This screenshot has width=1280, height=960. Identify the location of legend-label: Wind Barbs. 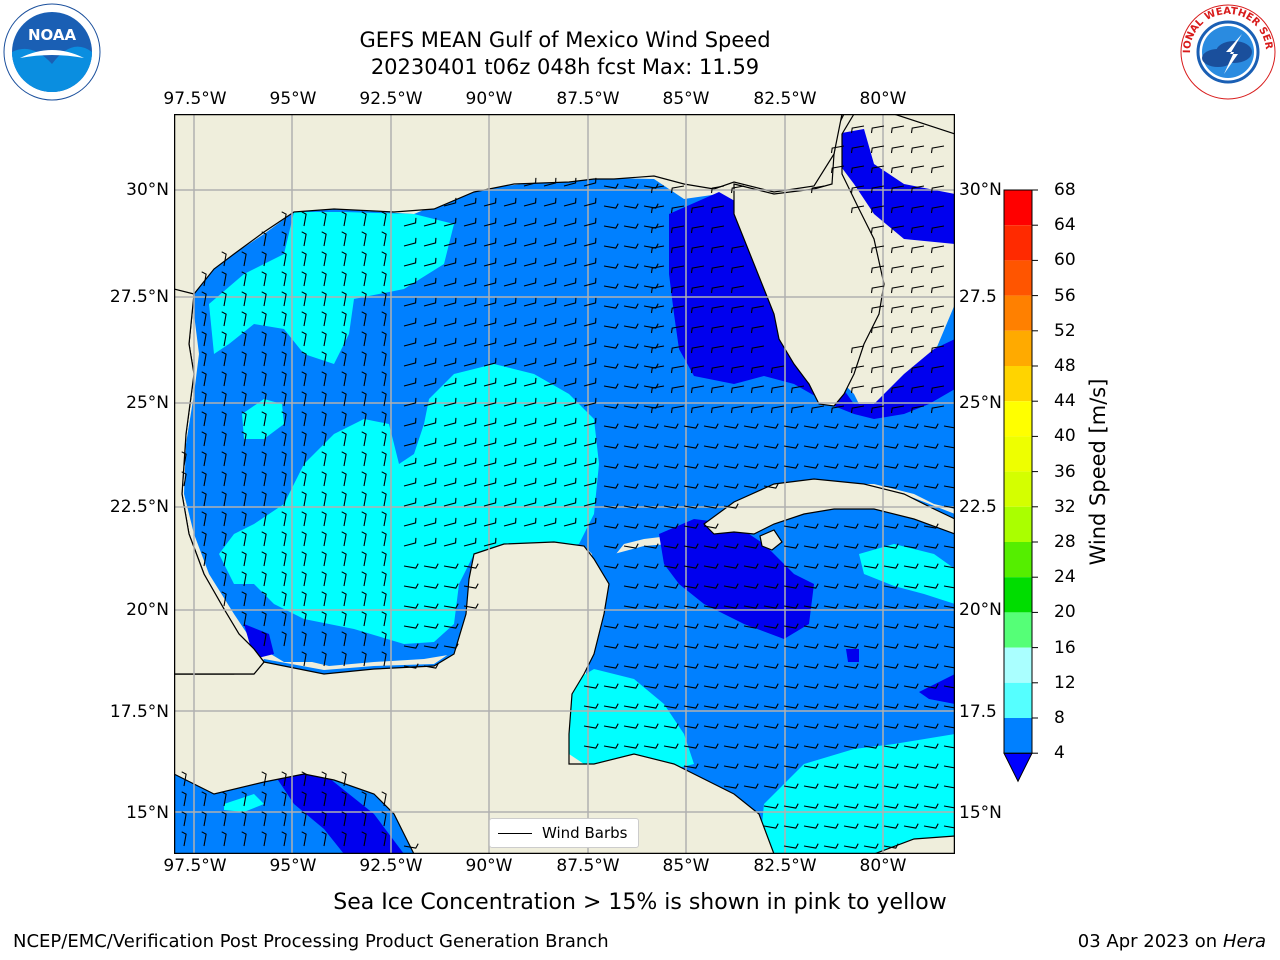
(585, 833).